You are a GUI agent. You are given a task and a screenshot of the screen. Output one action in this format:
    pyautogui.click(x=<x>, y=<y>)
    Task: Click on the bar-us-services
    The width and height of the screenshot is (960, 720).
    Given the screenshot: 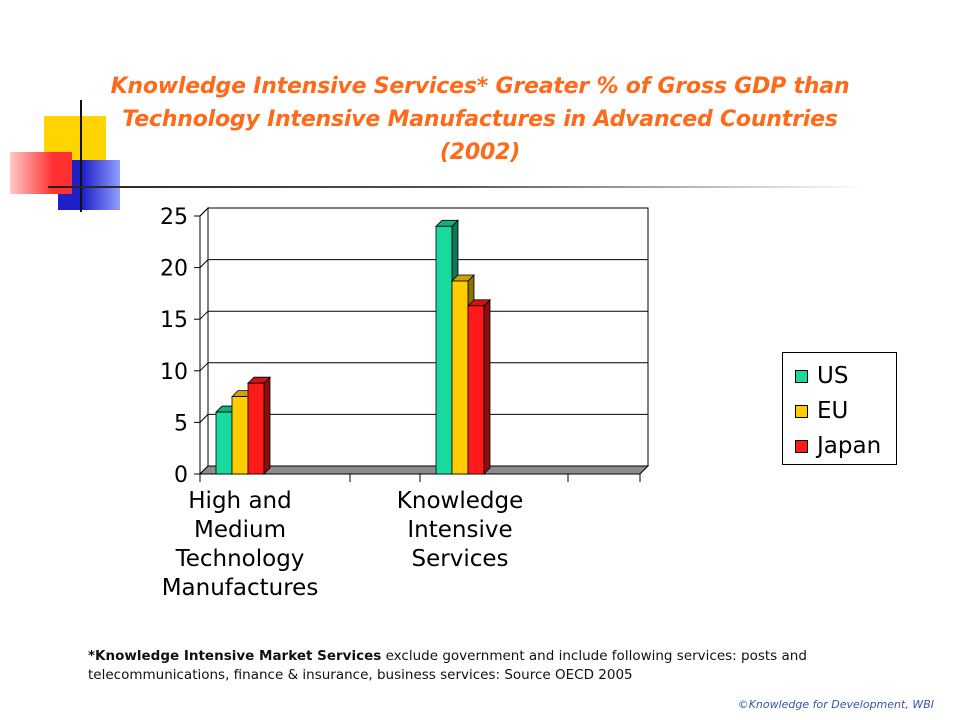 What is the action you would take?
    pyautogui.click(x=444, y=350)
    